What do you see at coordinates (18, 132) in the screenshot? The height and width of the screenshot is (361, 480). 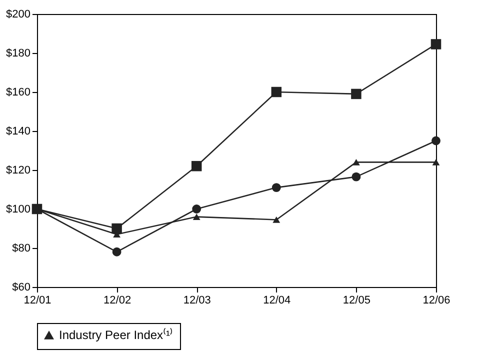 I see `y-tick-label: $140` at bounding box center [18, 132].